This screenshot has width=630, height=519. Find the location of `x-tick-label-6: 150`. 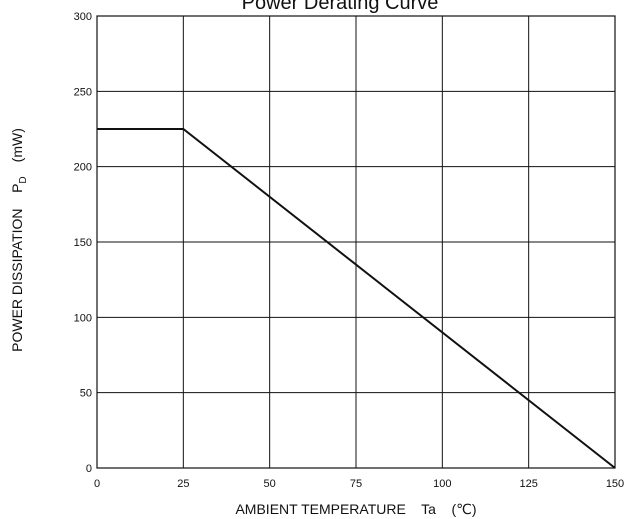

x-tick-label-6: 150 is located at coordinates (615, 484).